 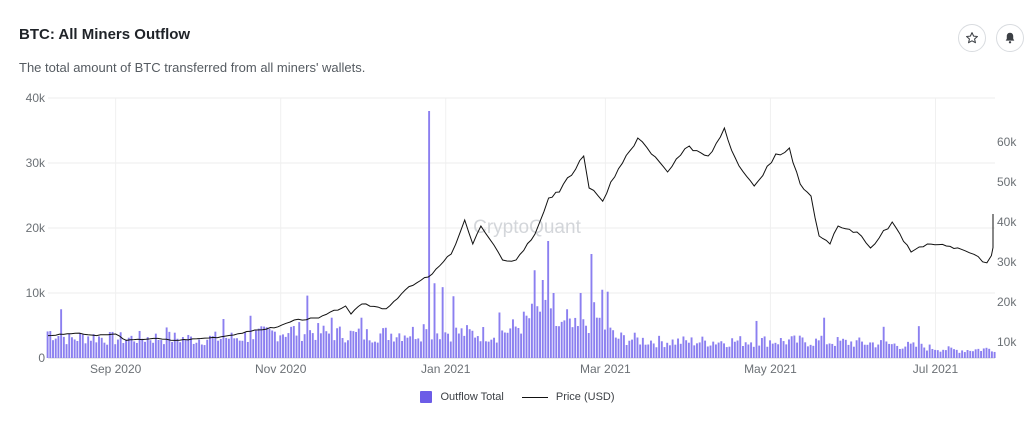 I want to click on legend-price-swatch, so click(x=534, y=397).